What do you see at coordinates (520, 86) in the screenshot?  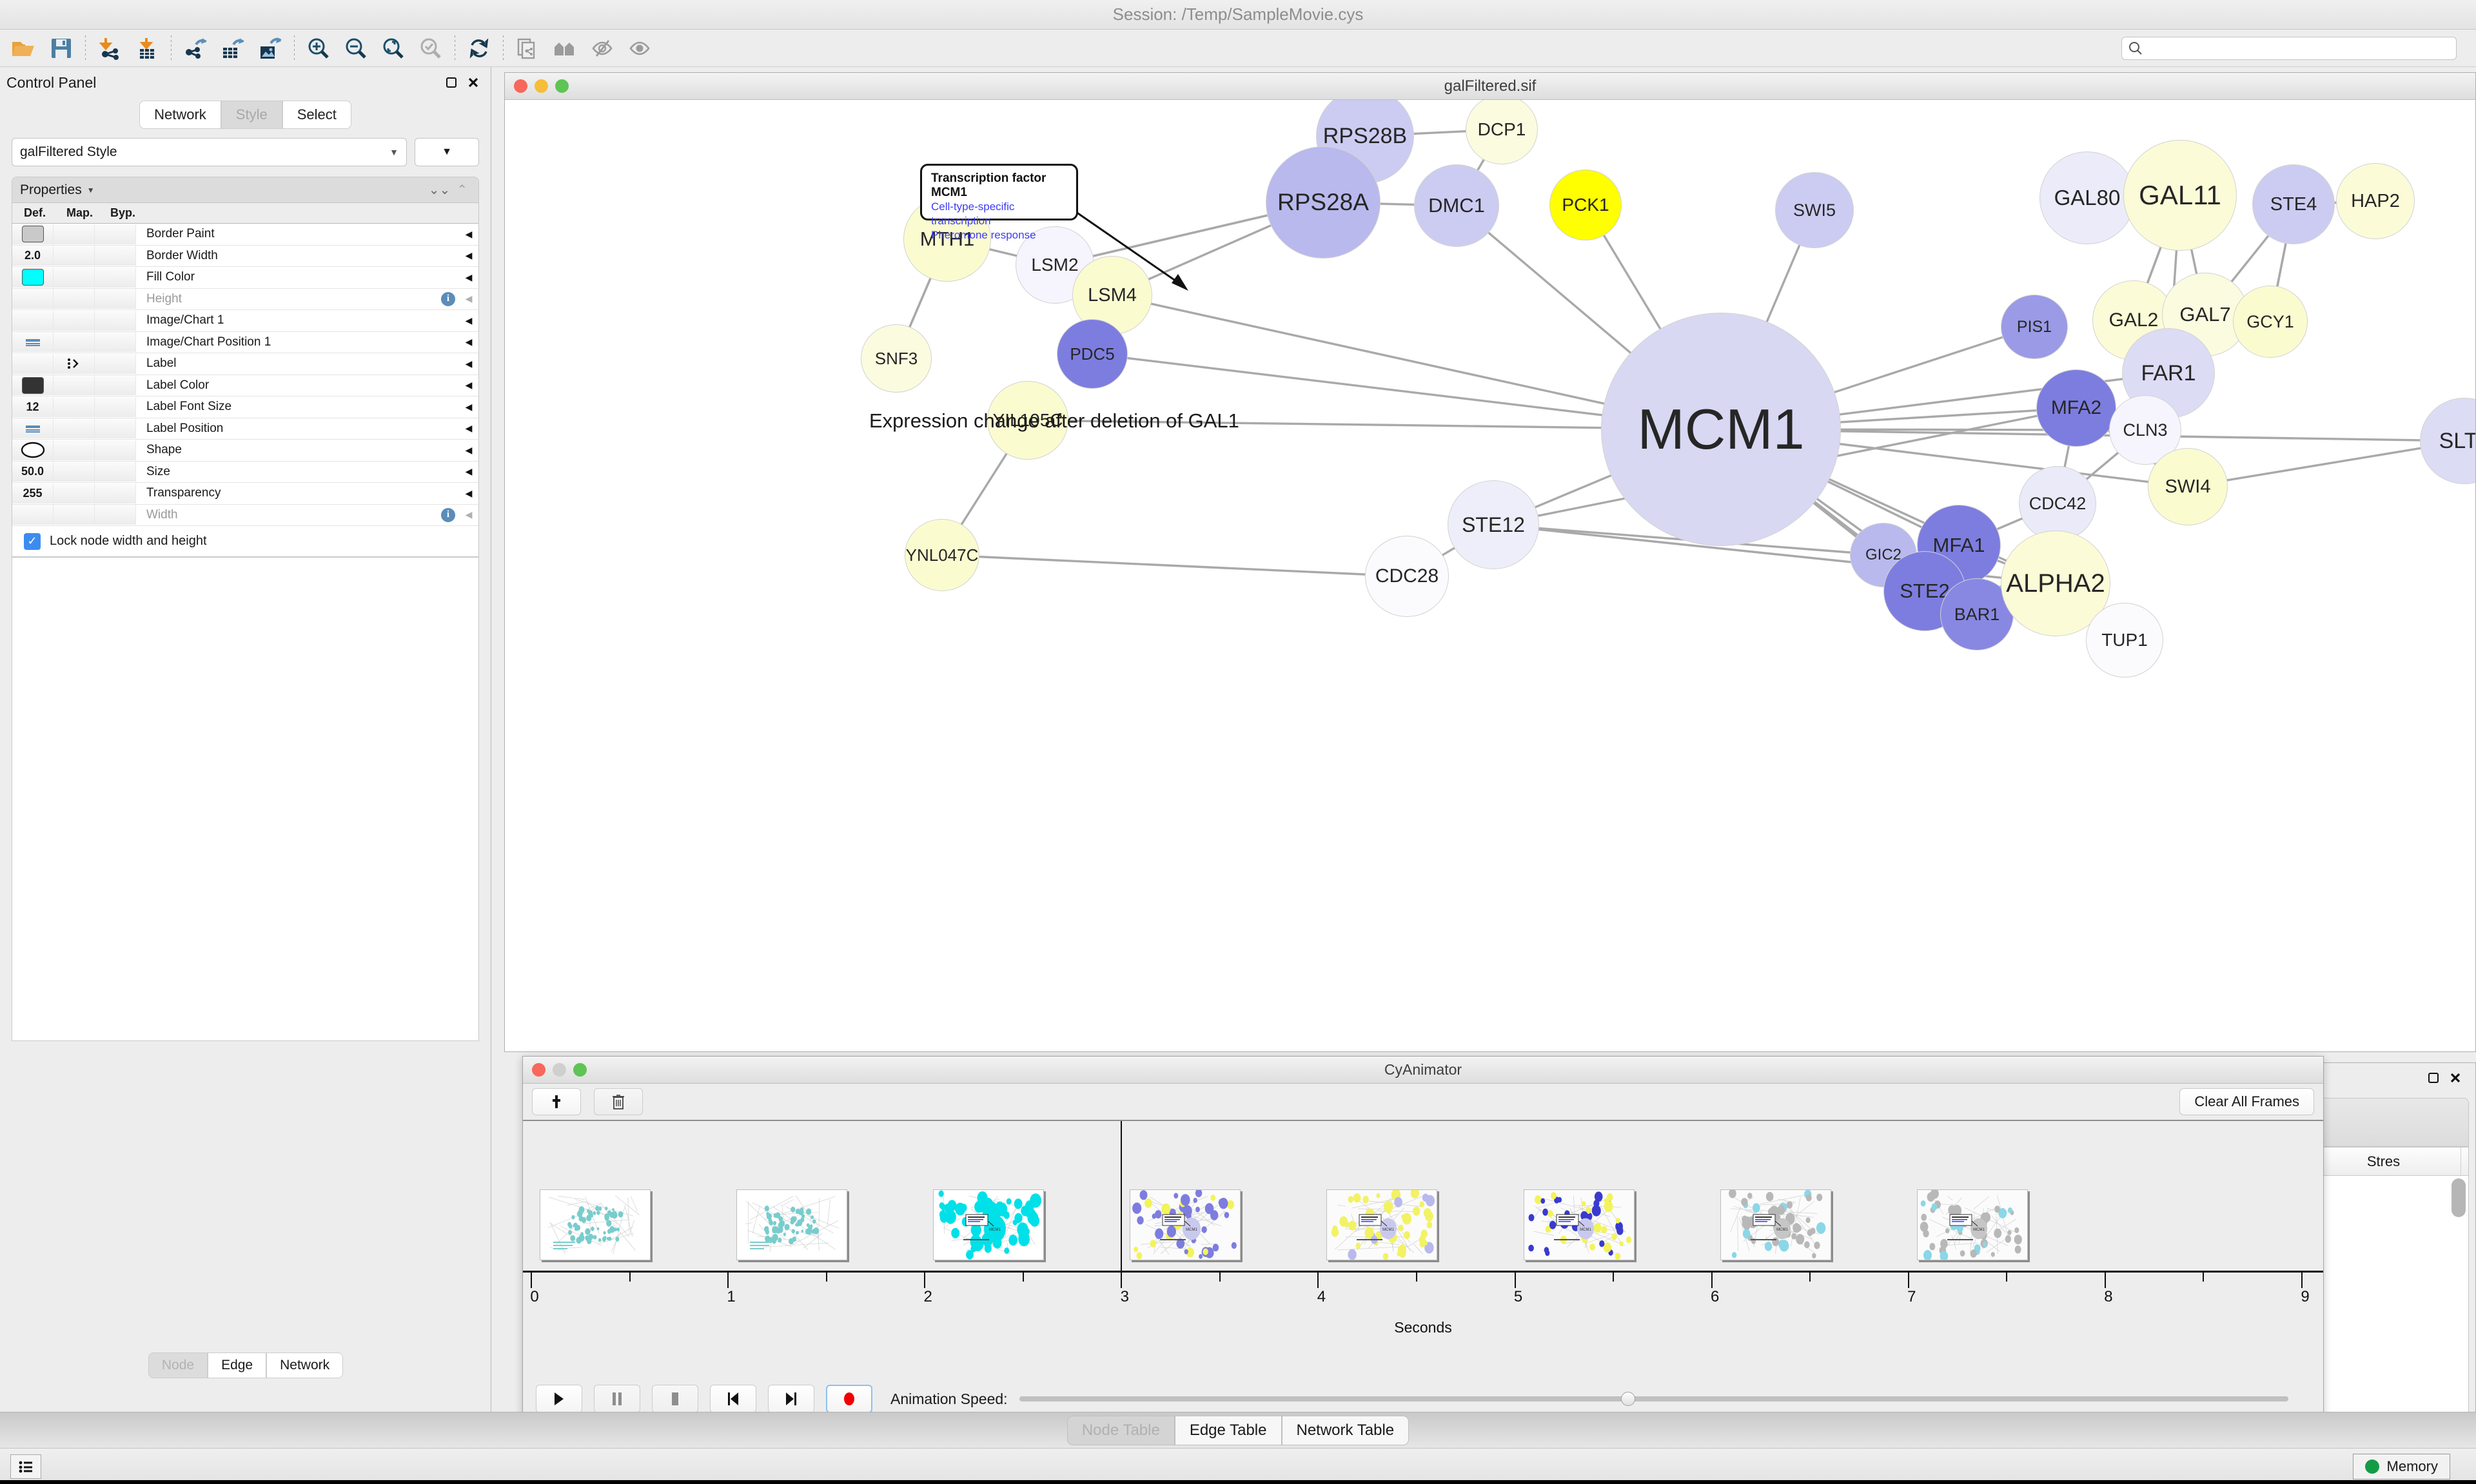 I see `close-window-button` at bounding box center [520, 86].